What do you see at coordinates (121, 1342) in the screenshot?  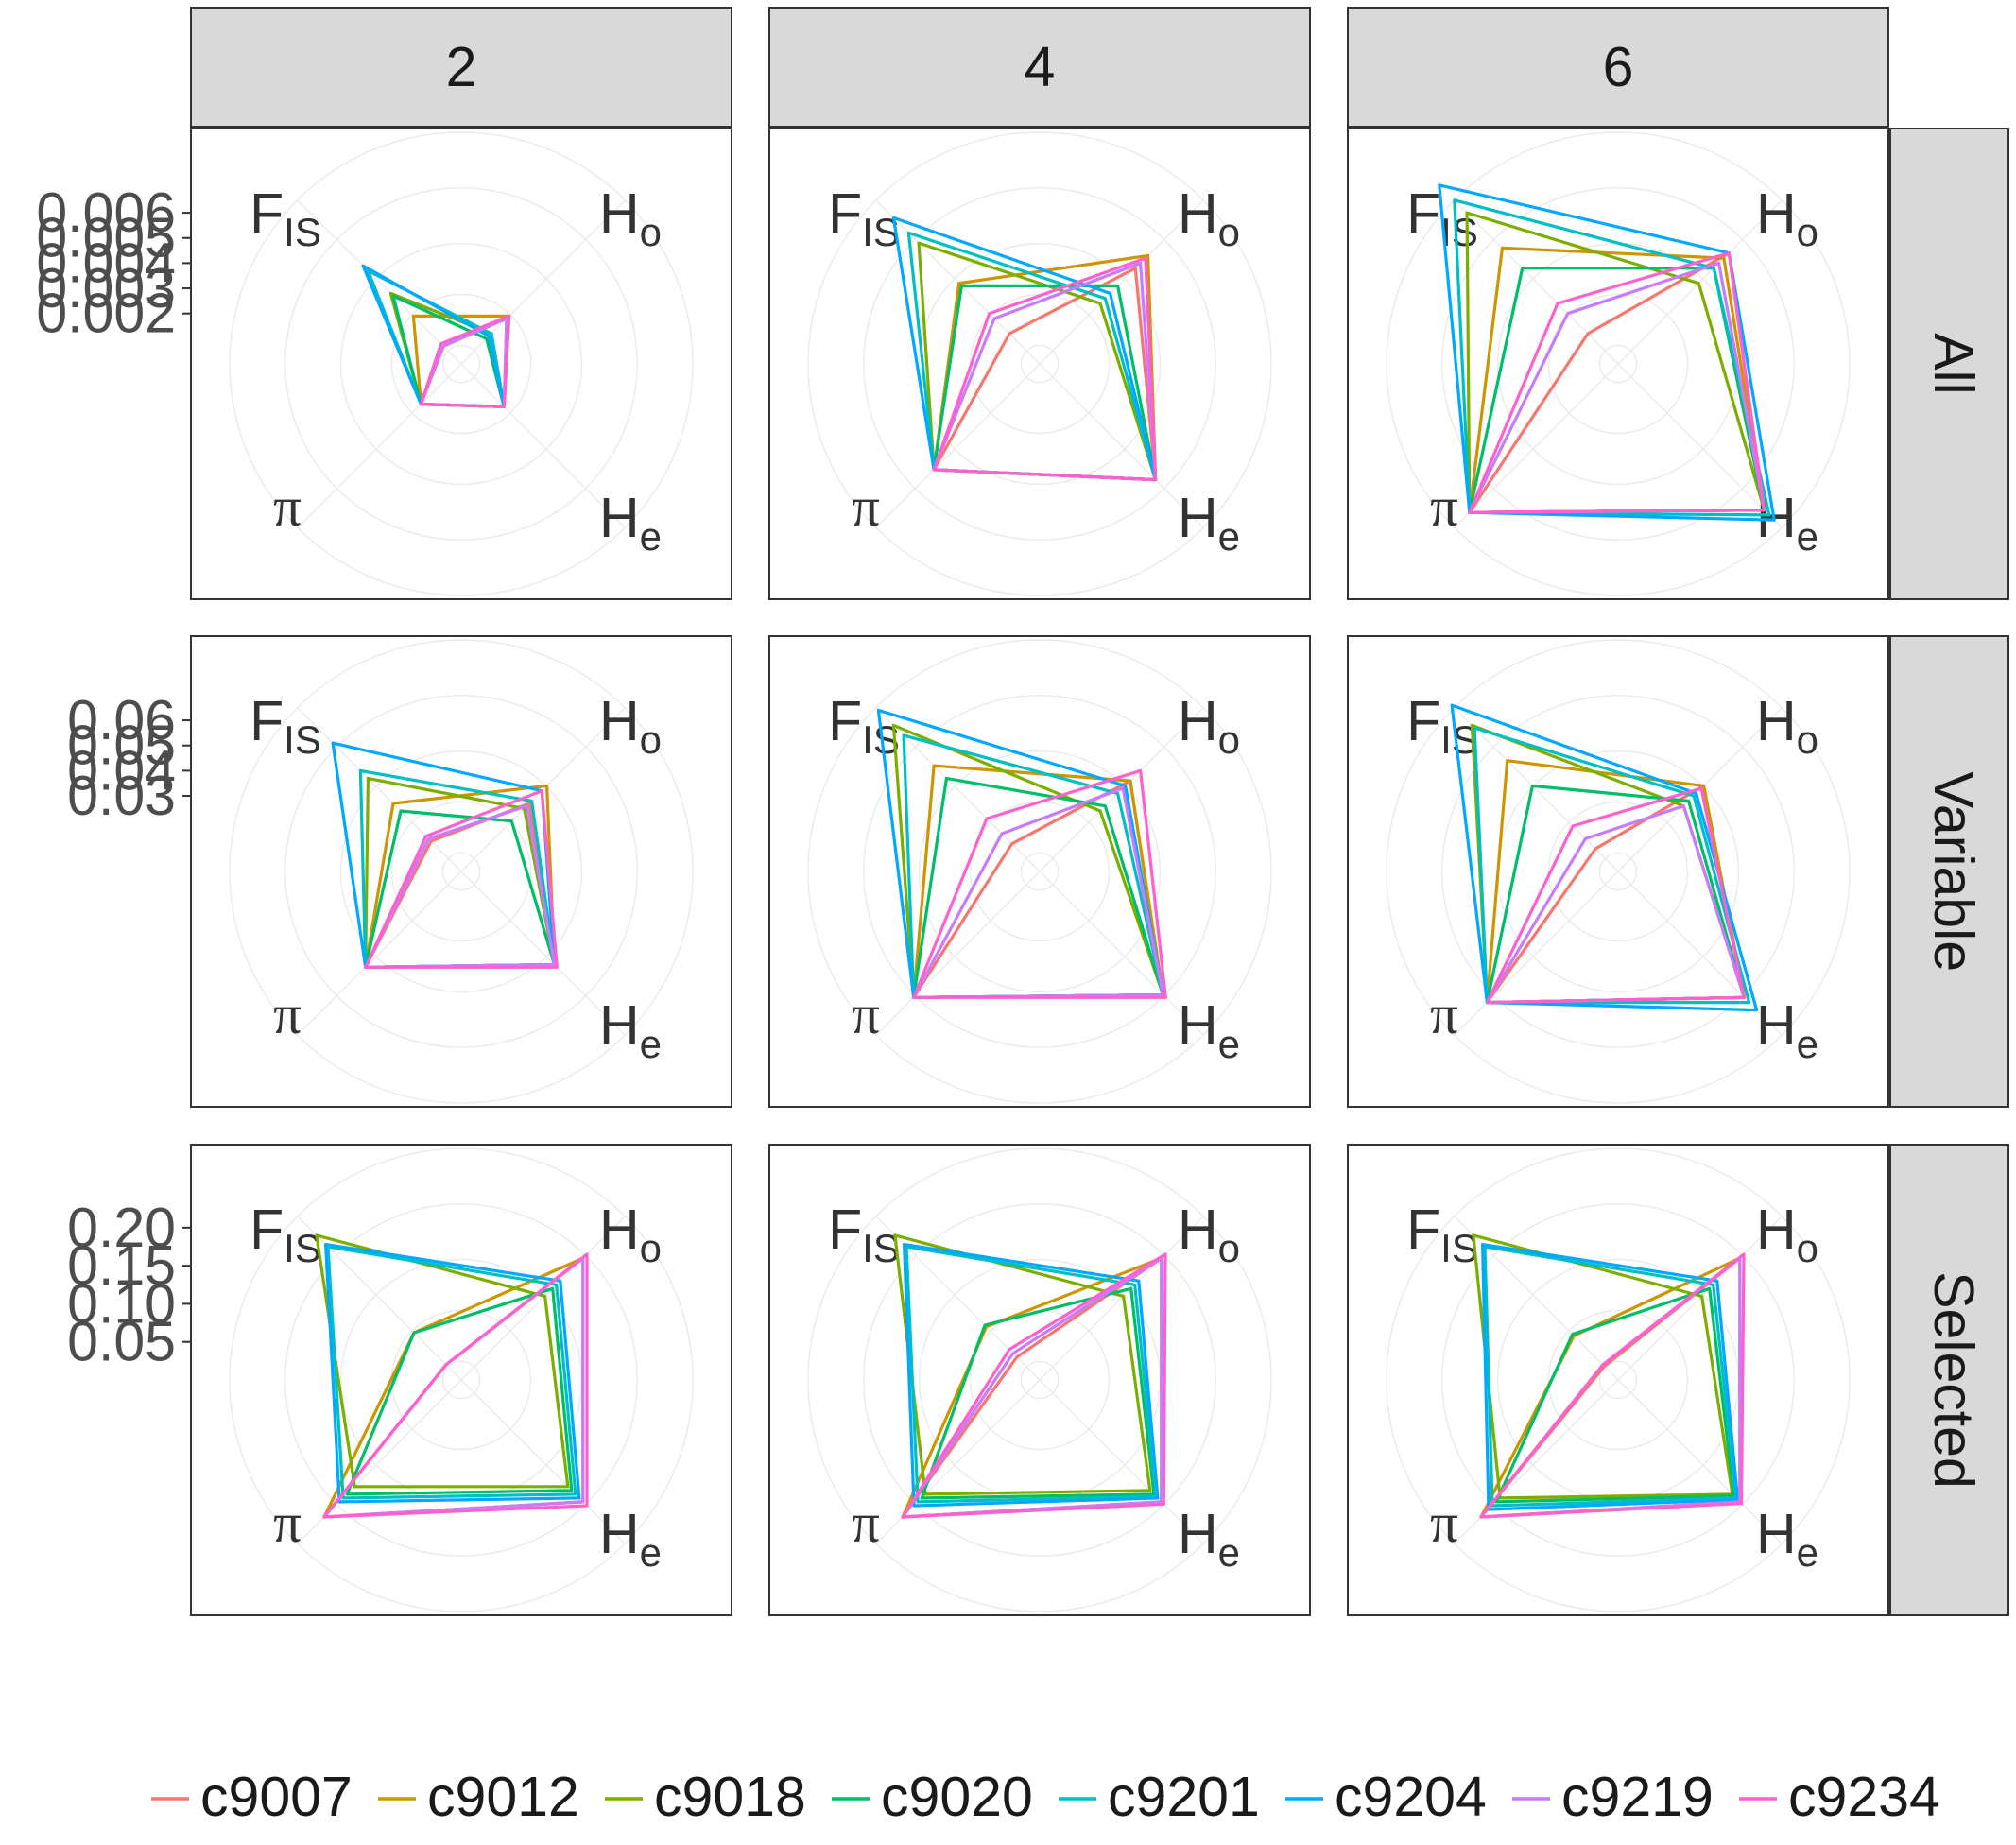 I see `y-tick-label: 0.05` at bounding box center [121, 1342].